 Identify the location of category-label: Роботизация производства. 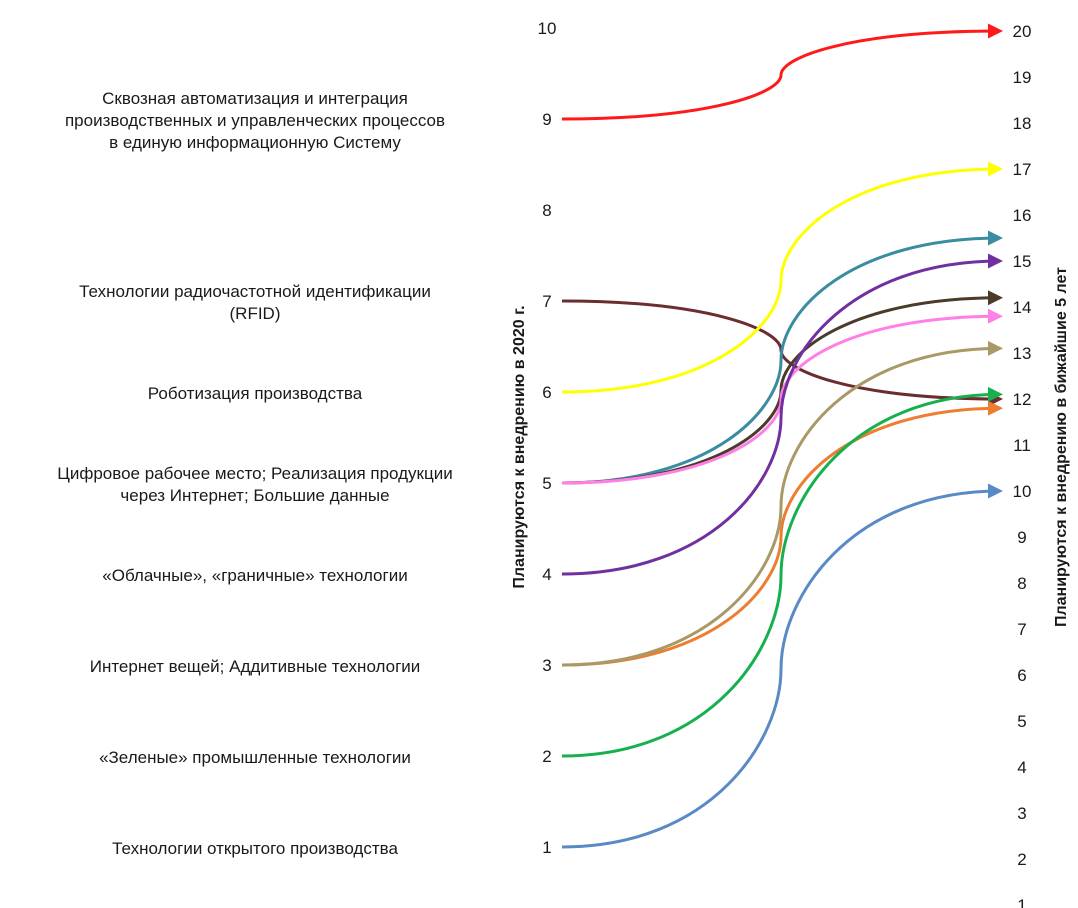
(255, 393).